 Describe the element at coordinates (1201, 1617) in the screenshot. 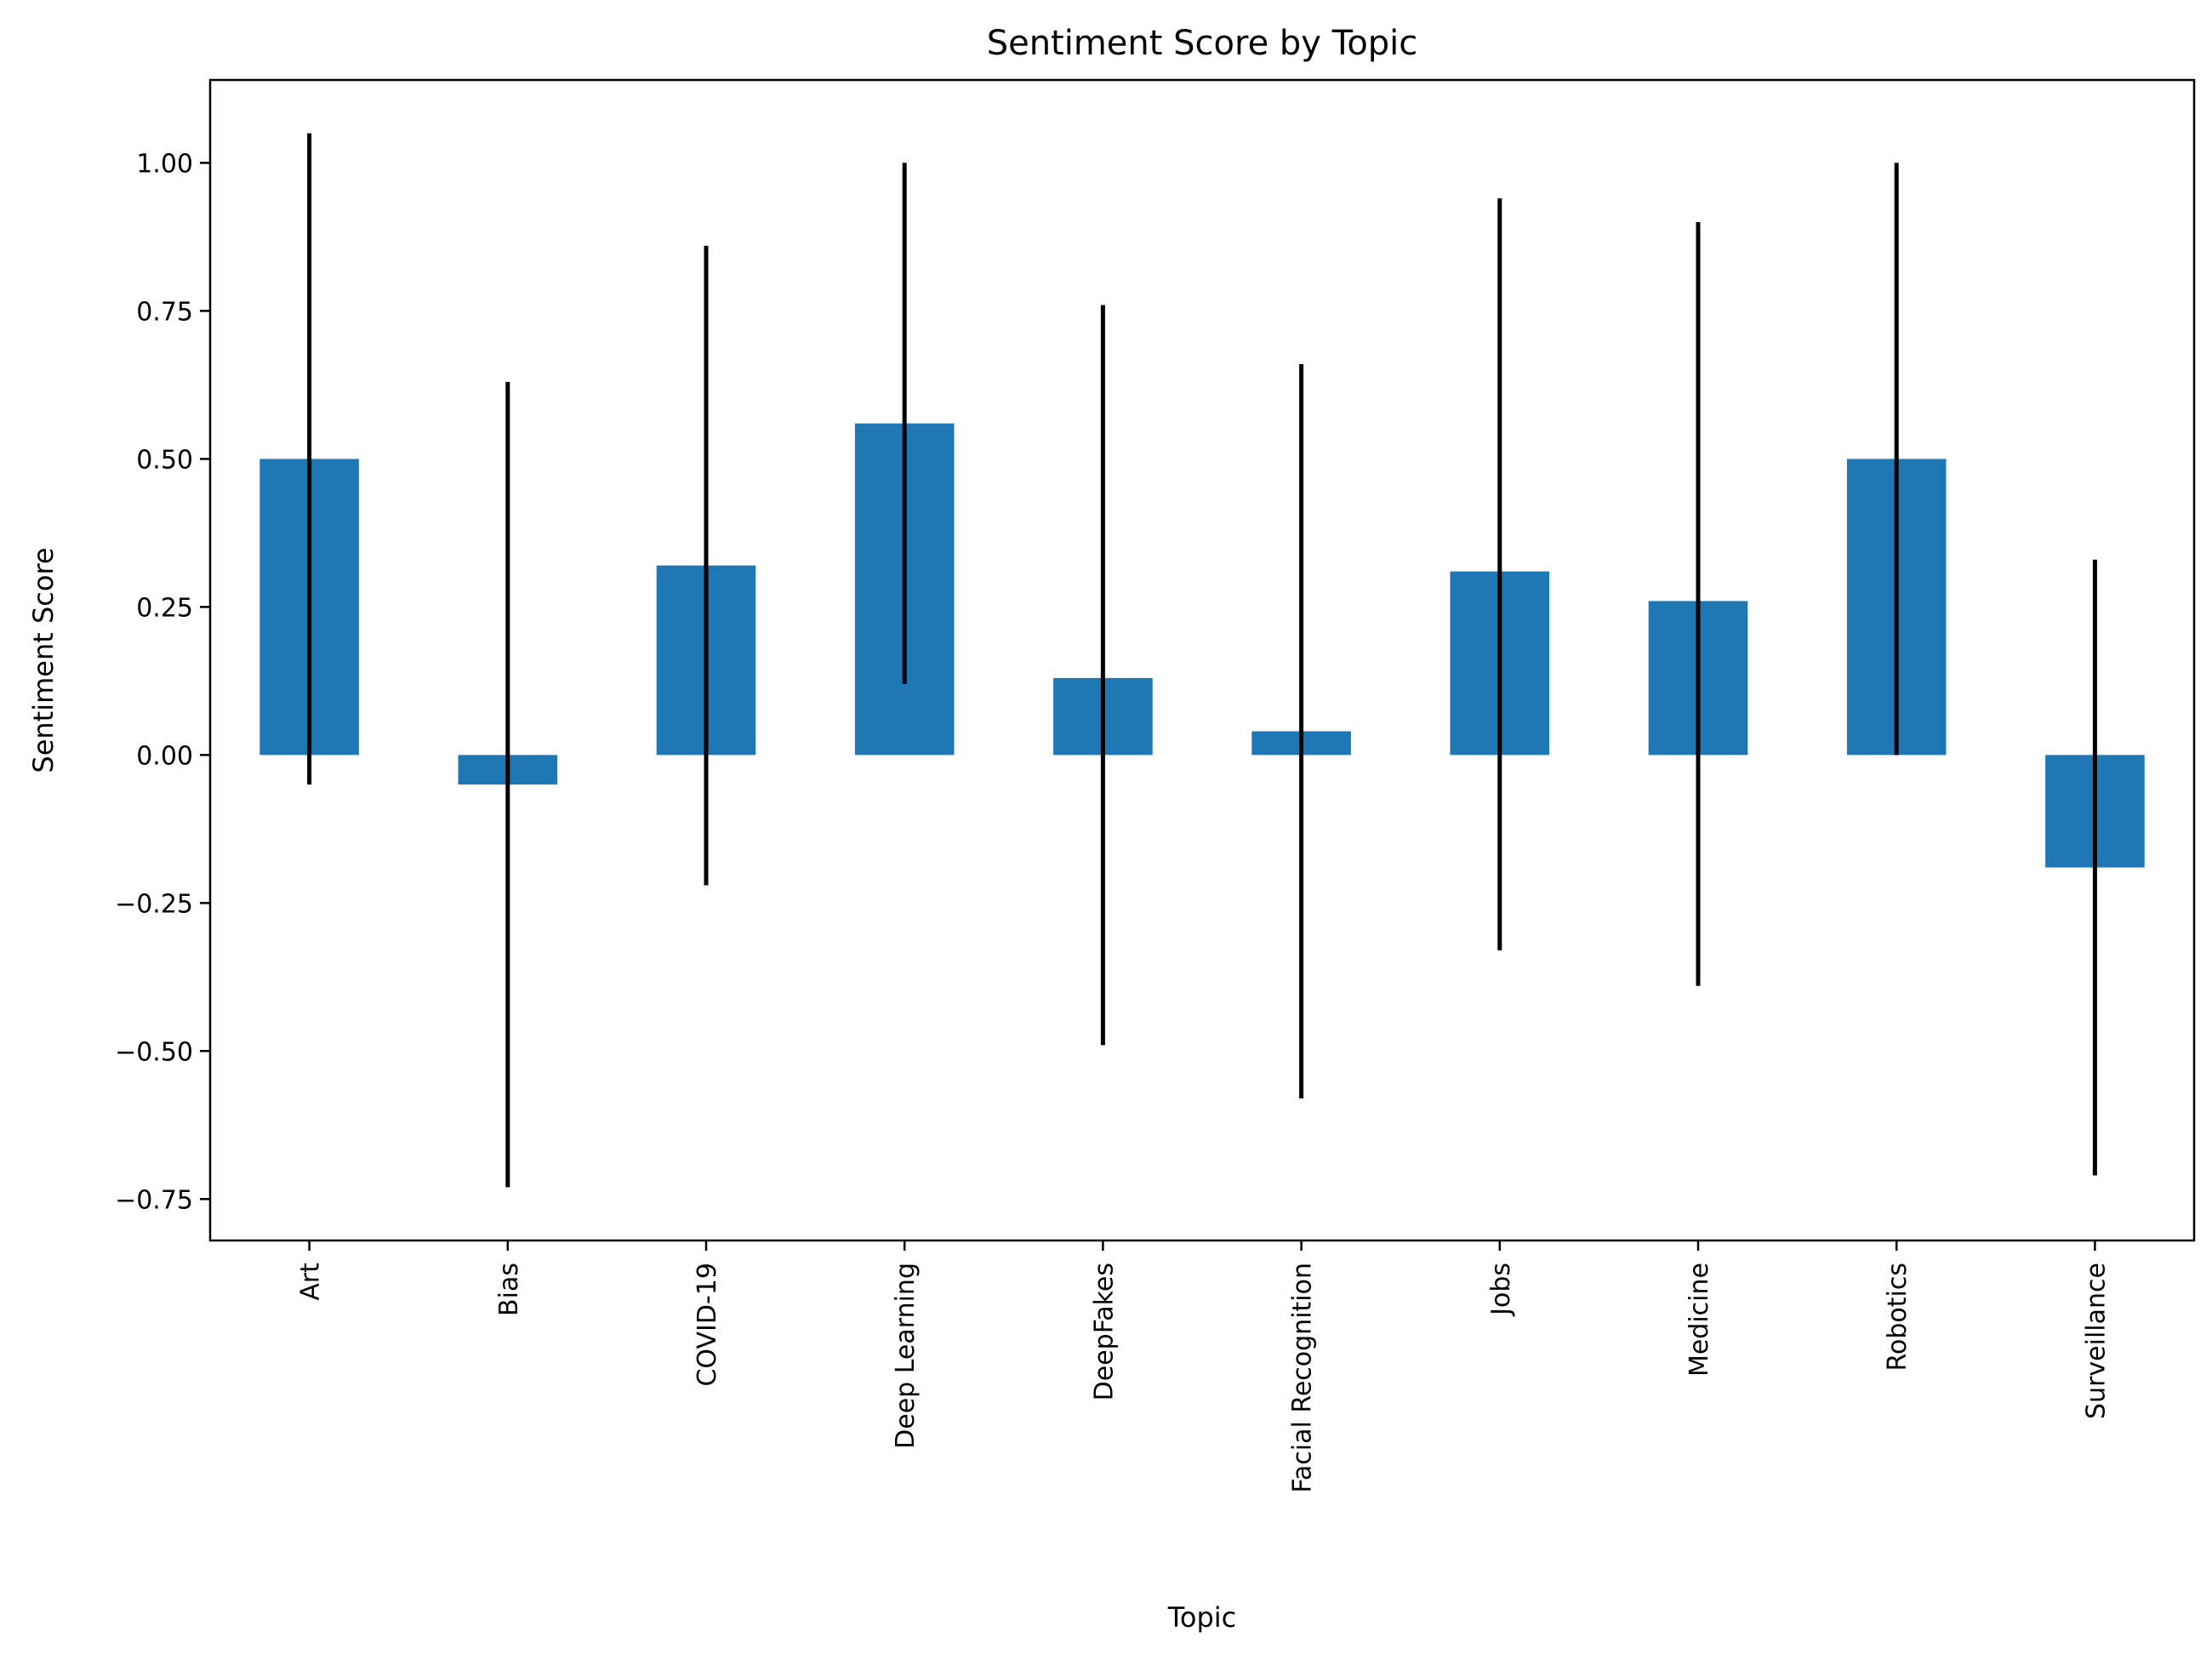

I see `x-axis-label: Topic` at that location.